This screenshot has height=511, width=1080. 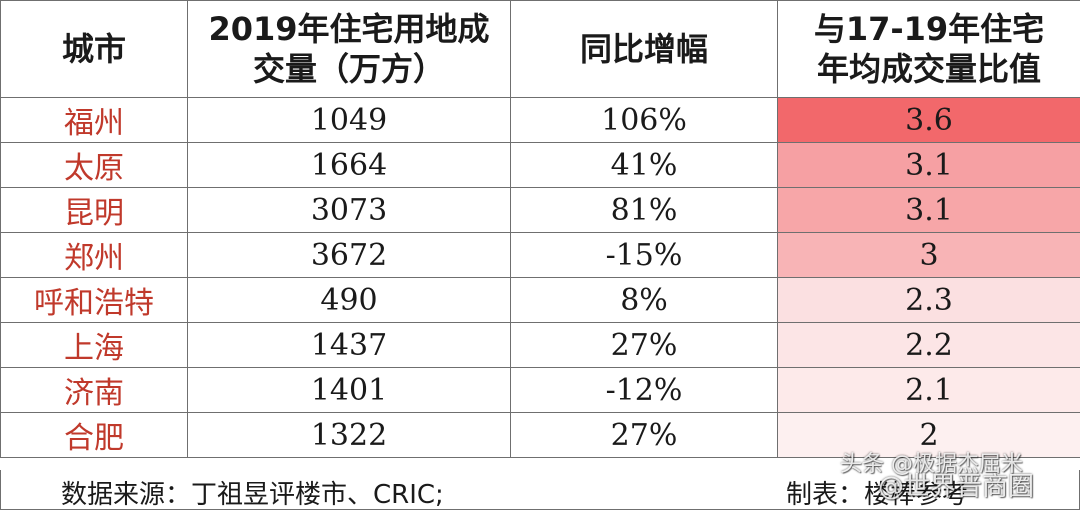 What do you see at coordinates (94, 165) in the screenshot?
I see `city-cell: 太原` at bounding box center [94, 165].